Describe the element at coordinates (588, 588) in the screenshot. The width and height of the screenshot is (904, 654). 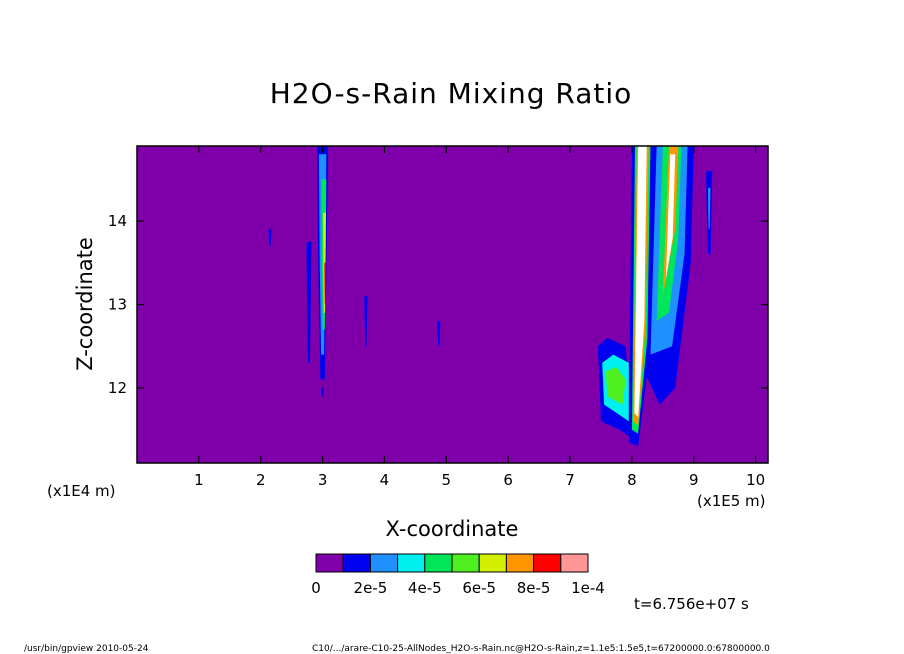
I see `colorbar-label: 1e-4` at that location.